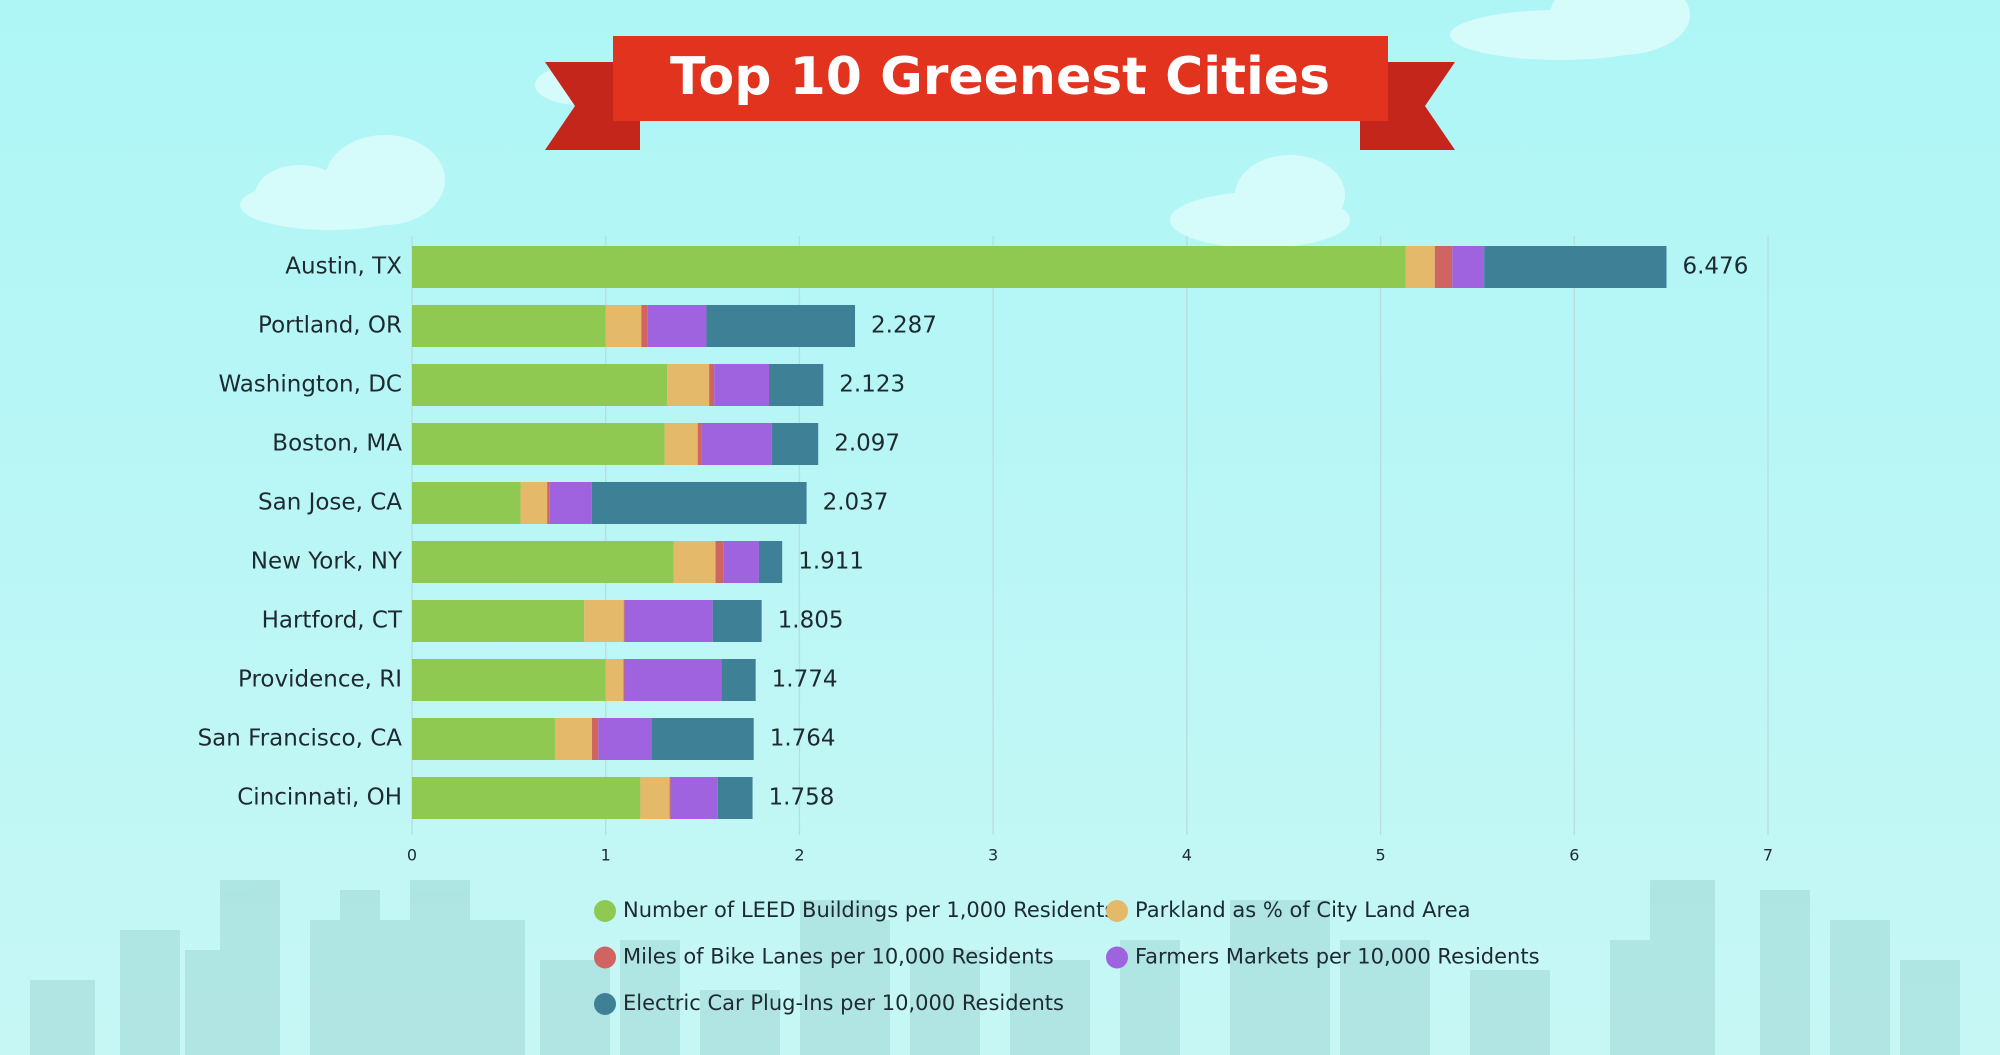 The height and width of the screenshot is (1055, 2000). I want to click on legend-label: Parkland as % of City Land Area, so click(1302, 910).